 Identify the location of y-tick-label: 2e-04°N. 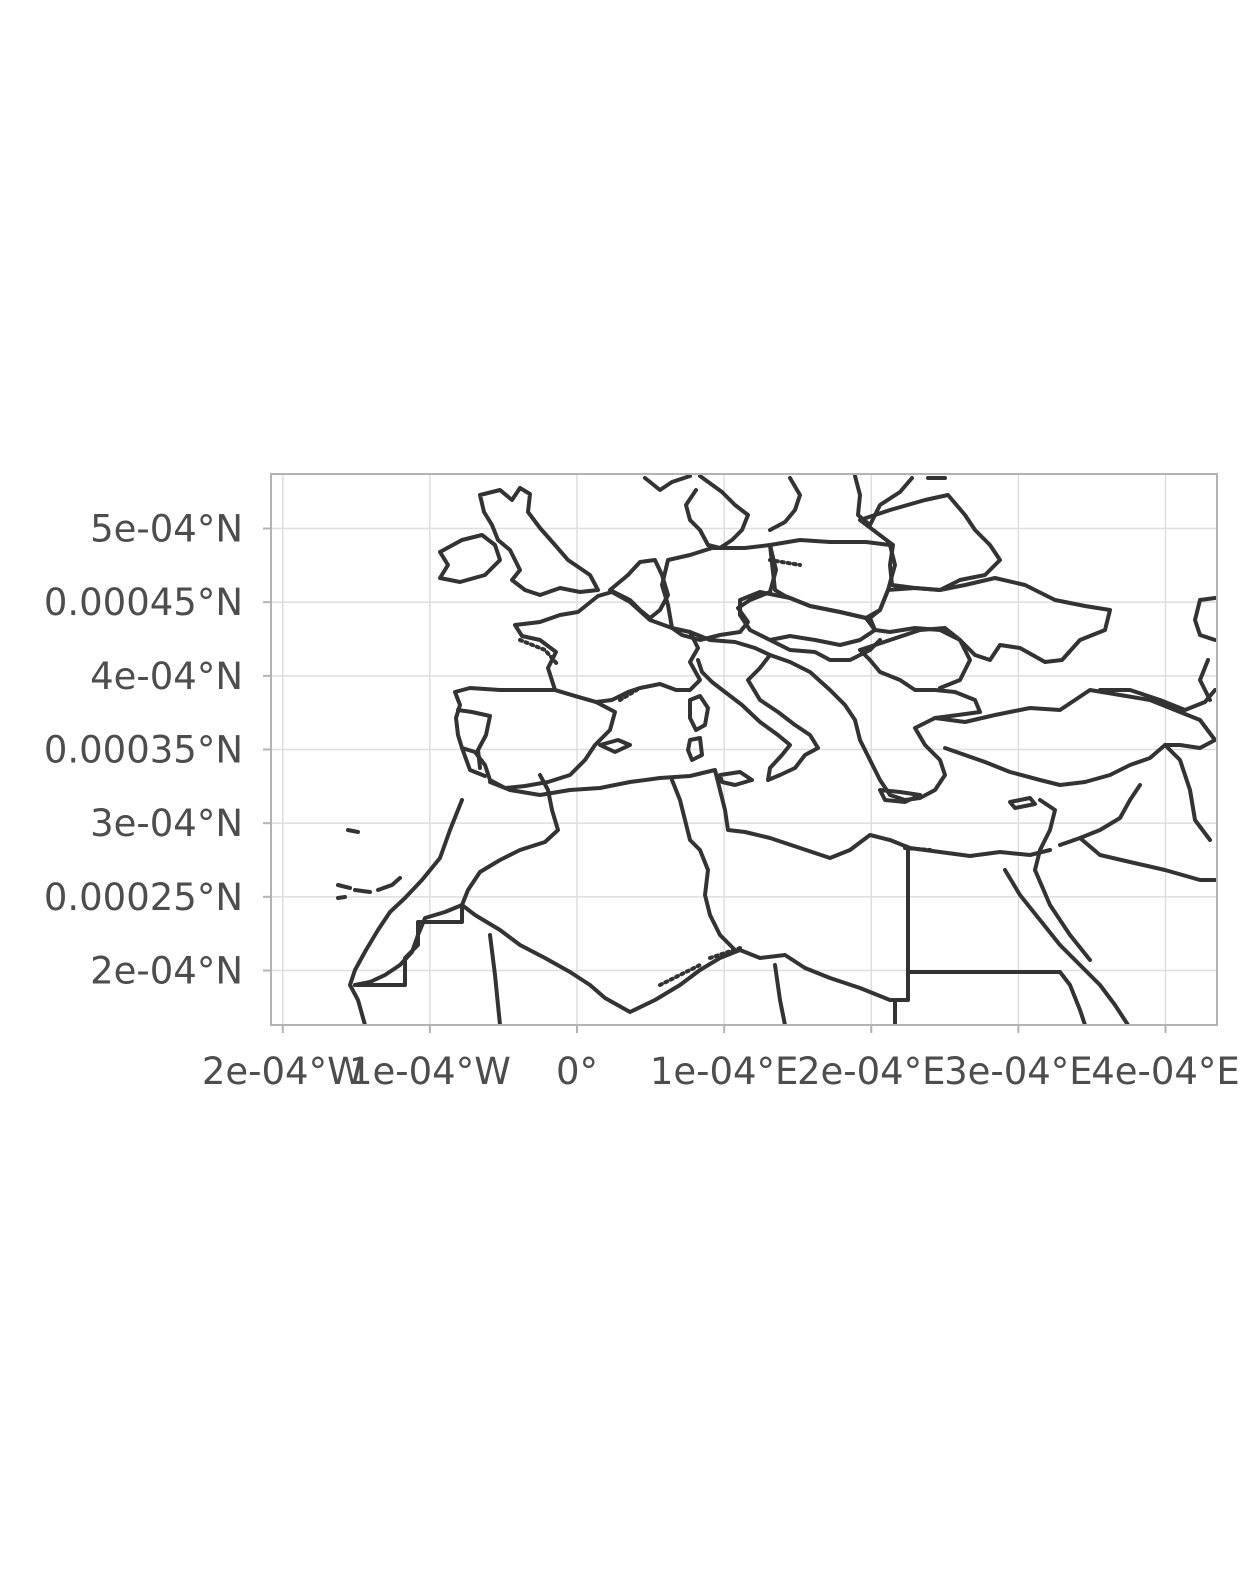
(166, 970).